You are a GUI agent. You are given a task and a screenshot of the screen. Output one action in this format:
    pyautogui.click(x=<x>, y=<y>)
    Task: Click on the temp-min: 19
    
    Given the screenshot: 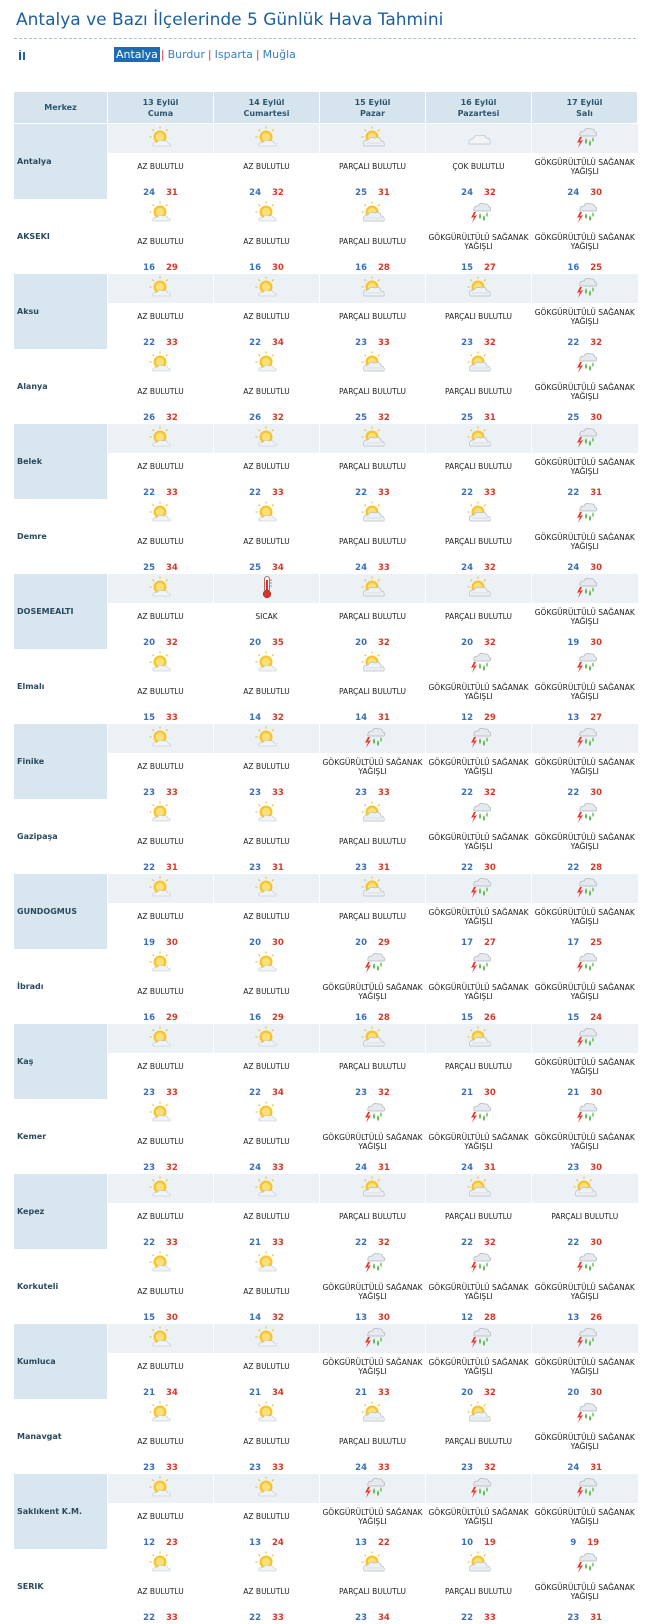 What is the action you would take?
    pyautogui.click(x=149, y=943)
    